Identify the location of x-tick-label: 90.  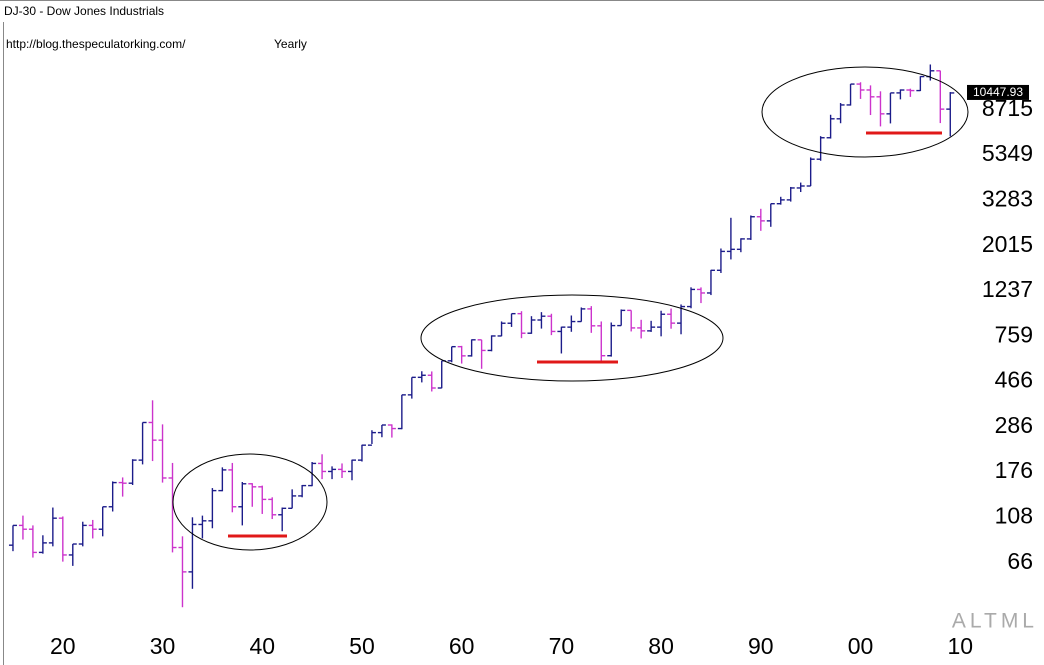
(761, 646).